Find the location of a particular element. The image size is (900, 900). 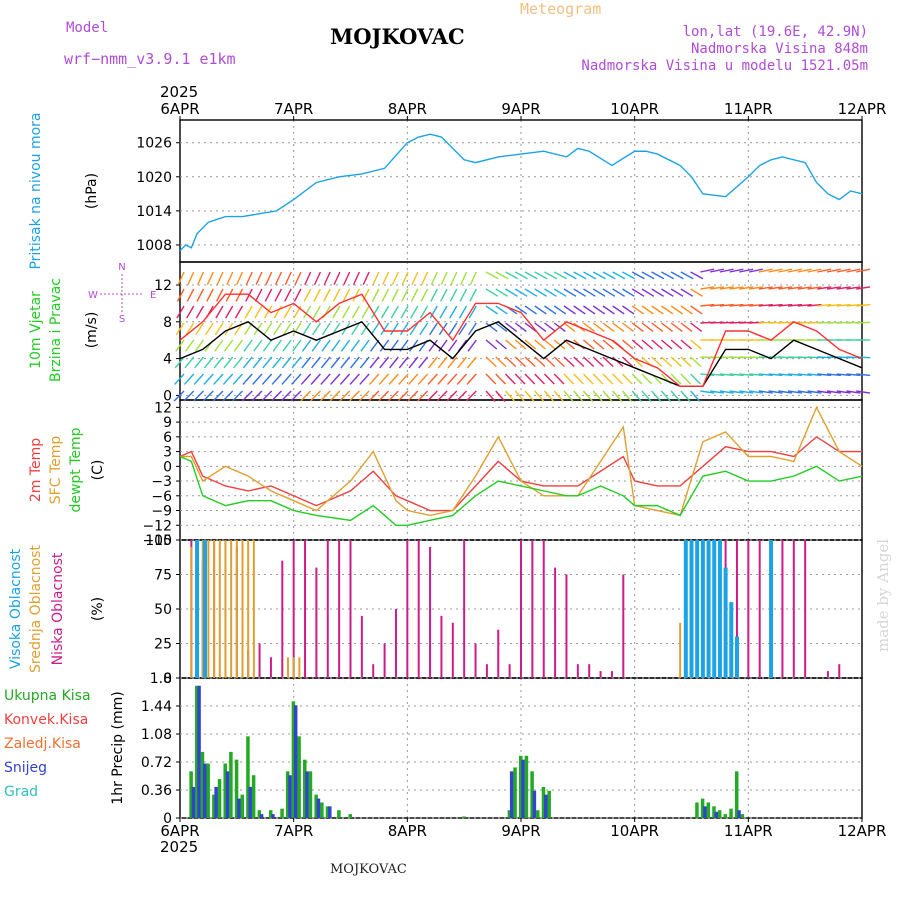

precip-unit-label: 1hr Precip (mm) is located at coordinates (118, 747).